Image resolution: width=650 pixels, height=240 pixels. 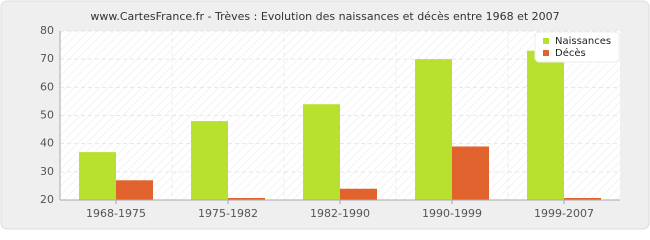 What do you see at coordinates (228, 213) in the screenshot?
I see `x-tick-label: 1975-1982` at bounding box center [228, 213].